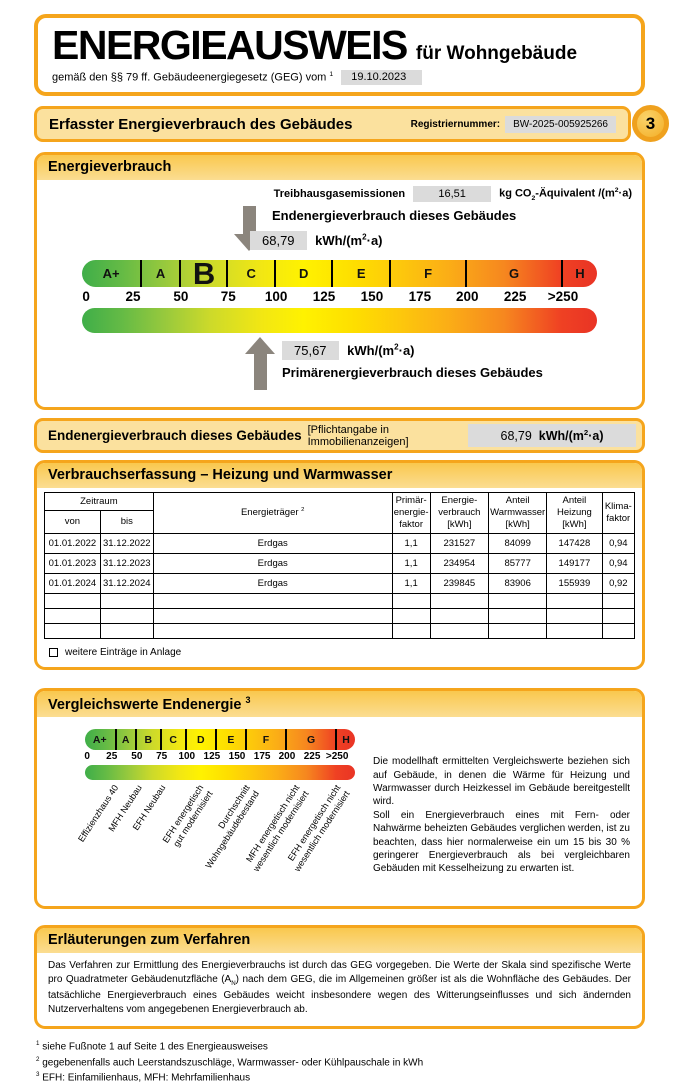 The height and width of the screenshot is (1085, 679). What do you see at coordinates (203, 273) in the screenshot?
I see `class-b-current: B` at bounding box center [203, 273].